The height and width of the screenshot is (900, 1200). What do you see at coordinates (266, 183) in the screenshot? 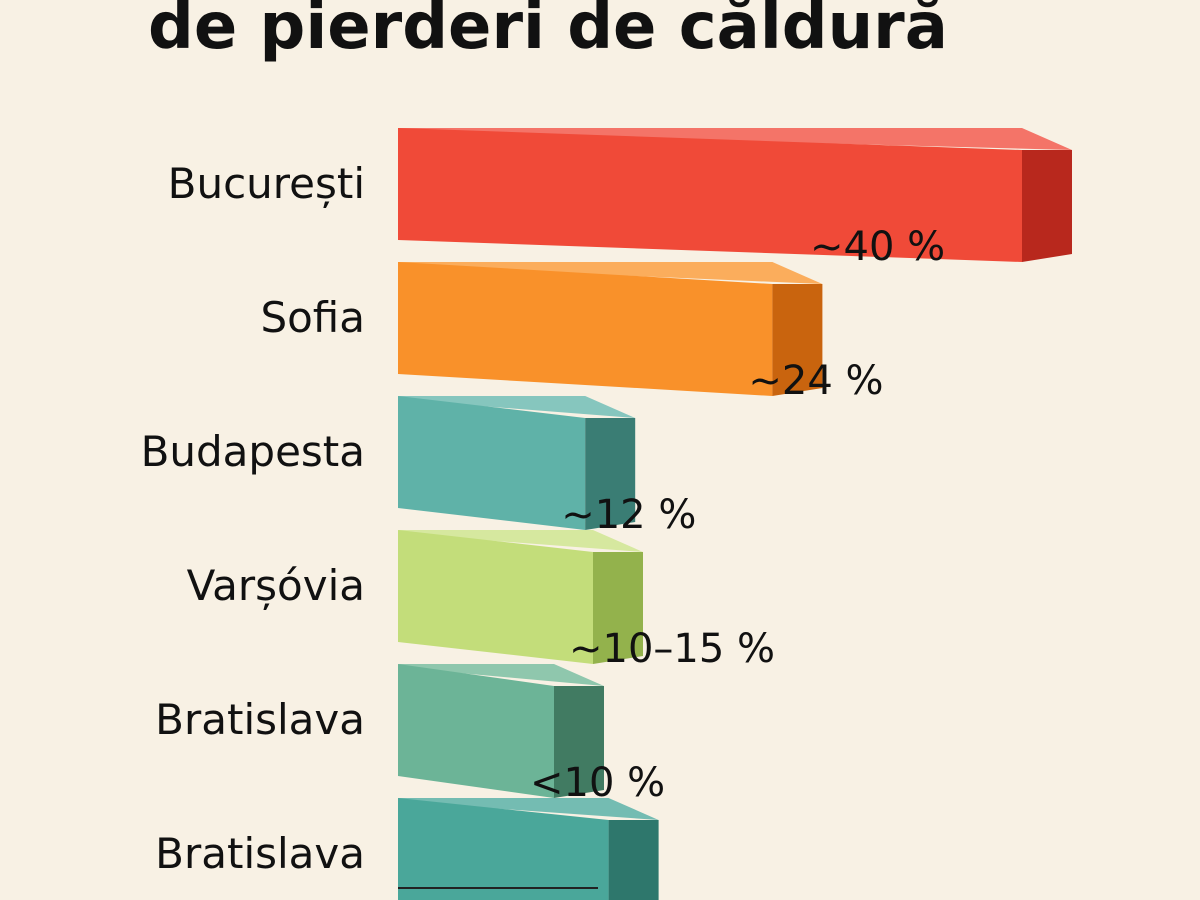
I see `category-label: București` at bounding box center [266, 183].